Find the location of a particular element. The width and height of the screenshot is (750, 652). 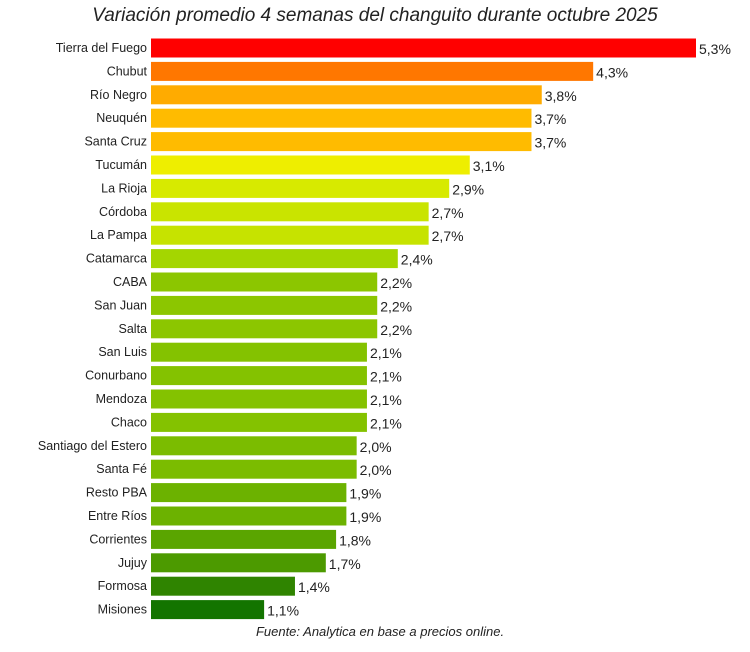

bar-santa-cruz is located at coordinates (341, 142).